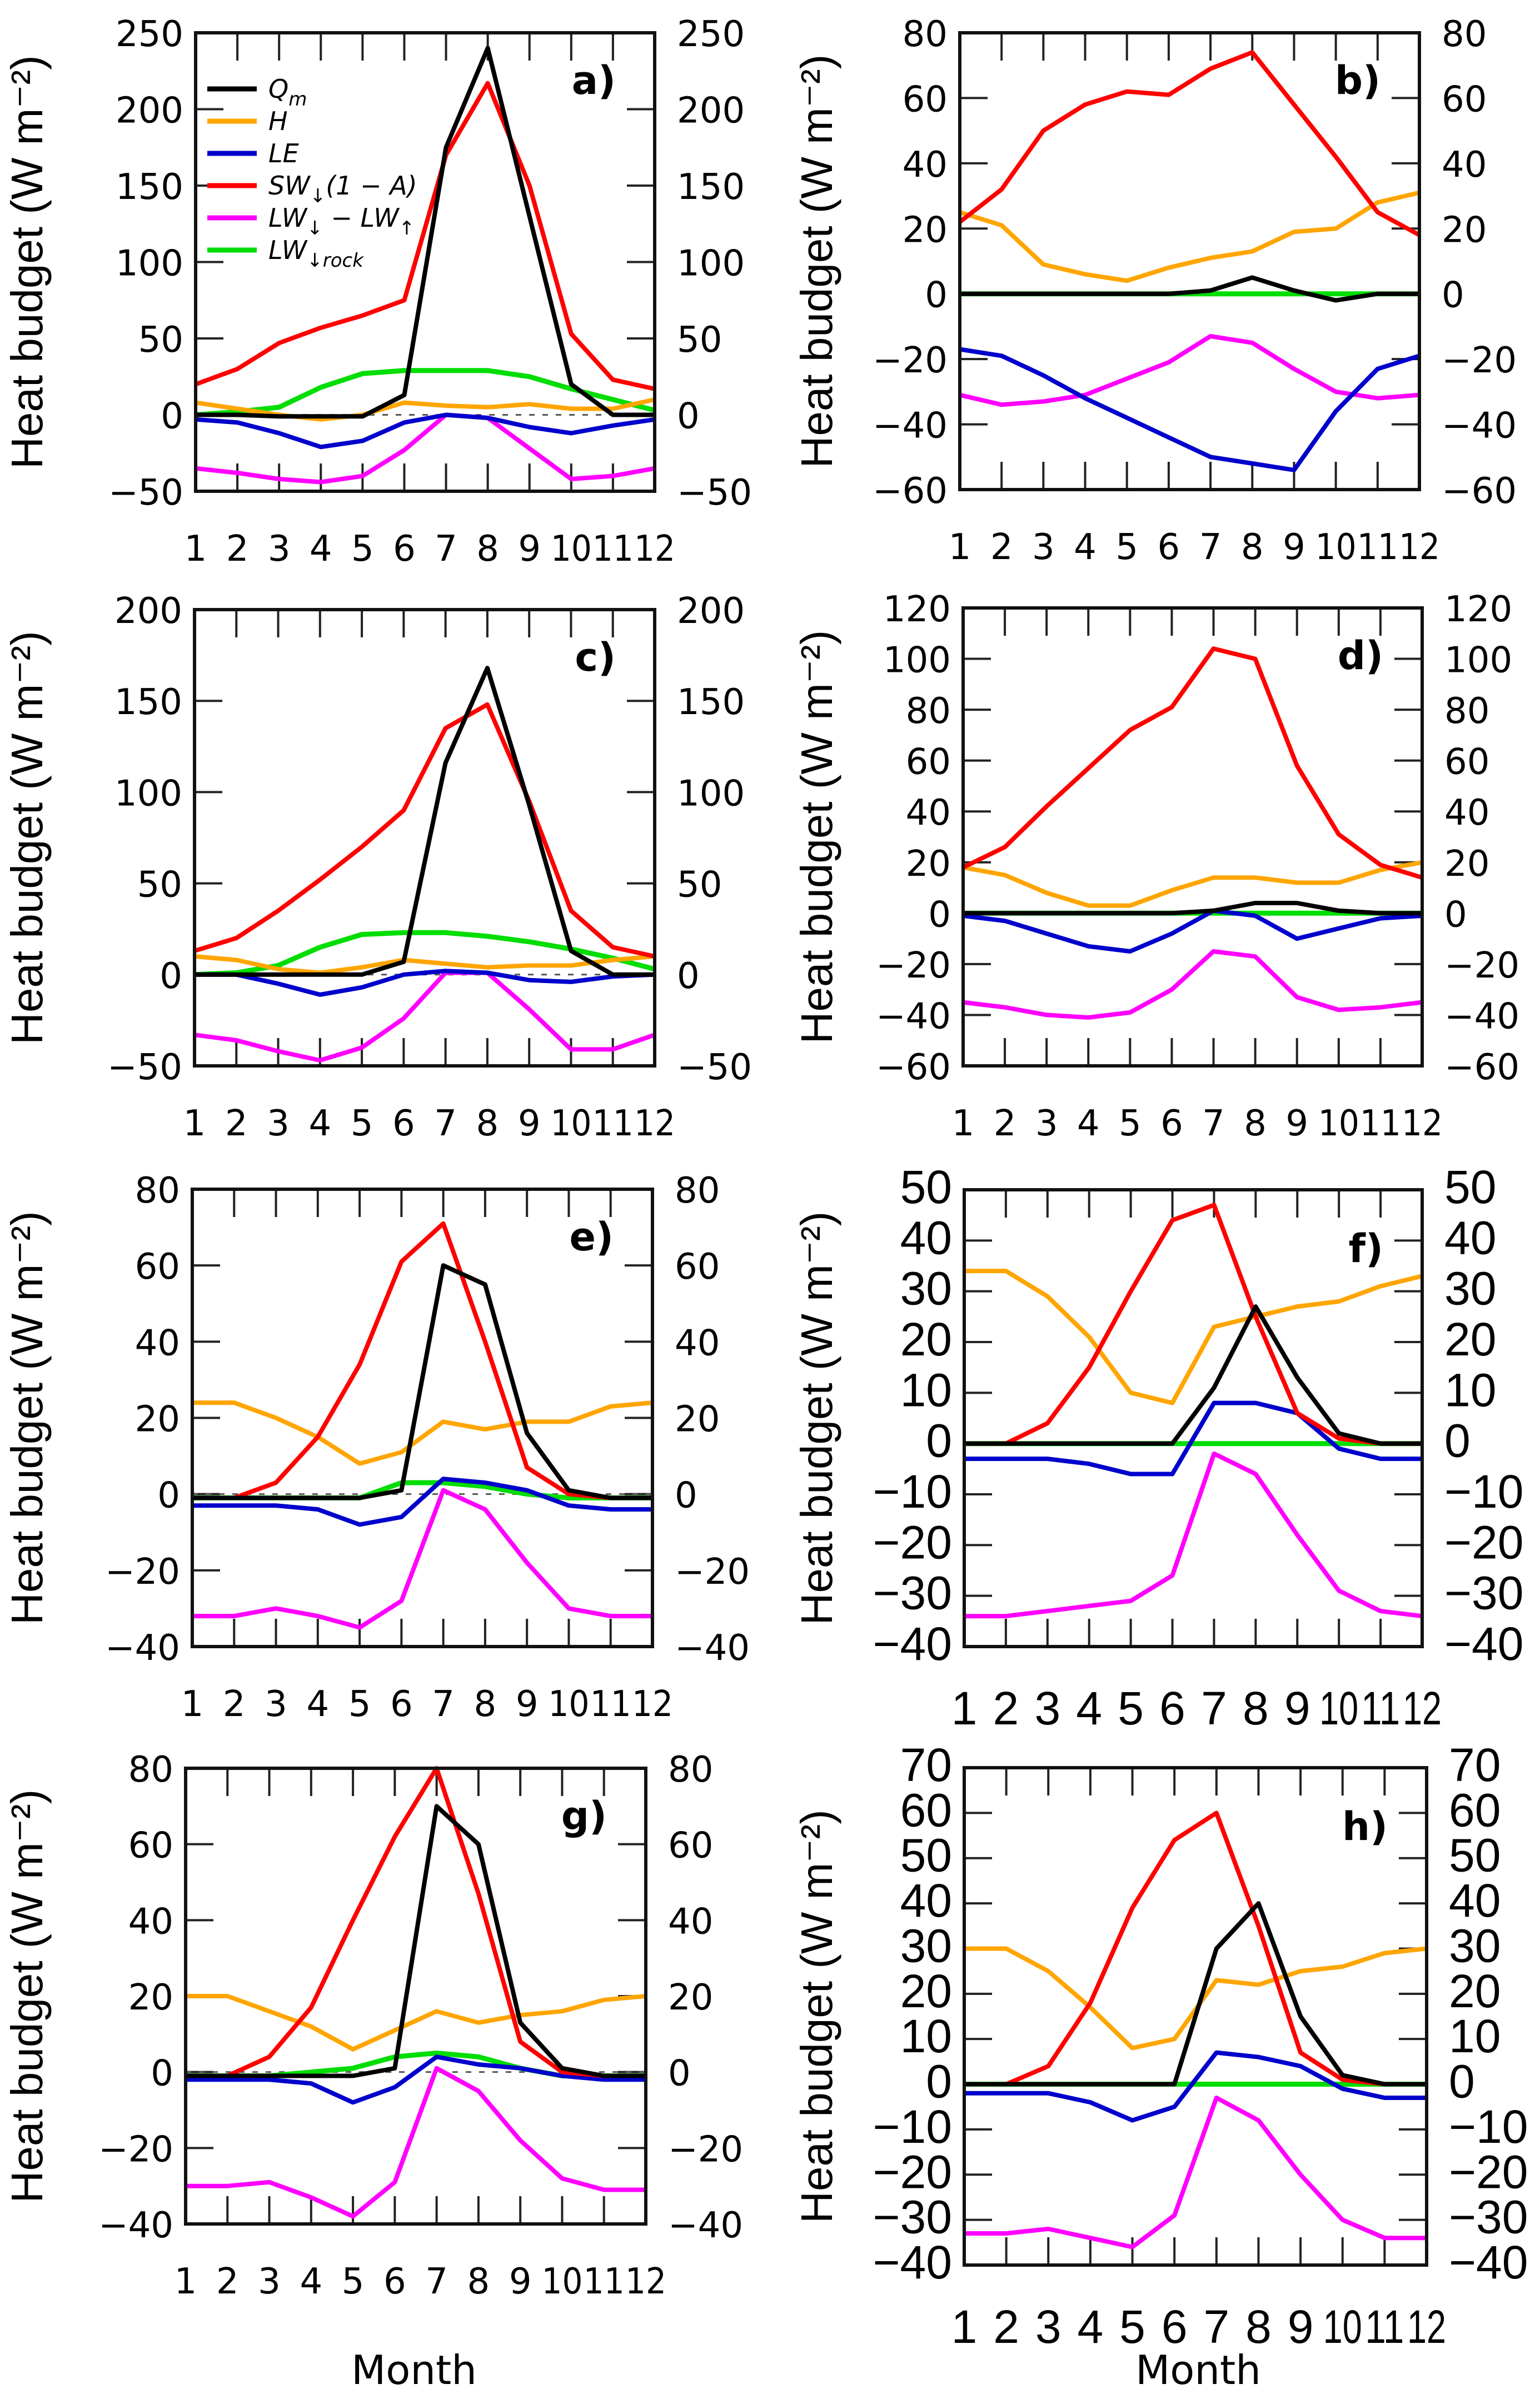 This screenshot has width=1540, height=2404. I want to click on x-tick-label: 8, so click(485, 1704).